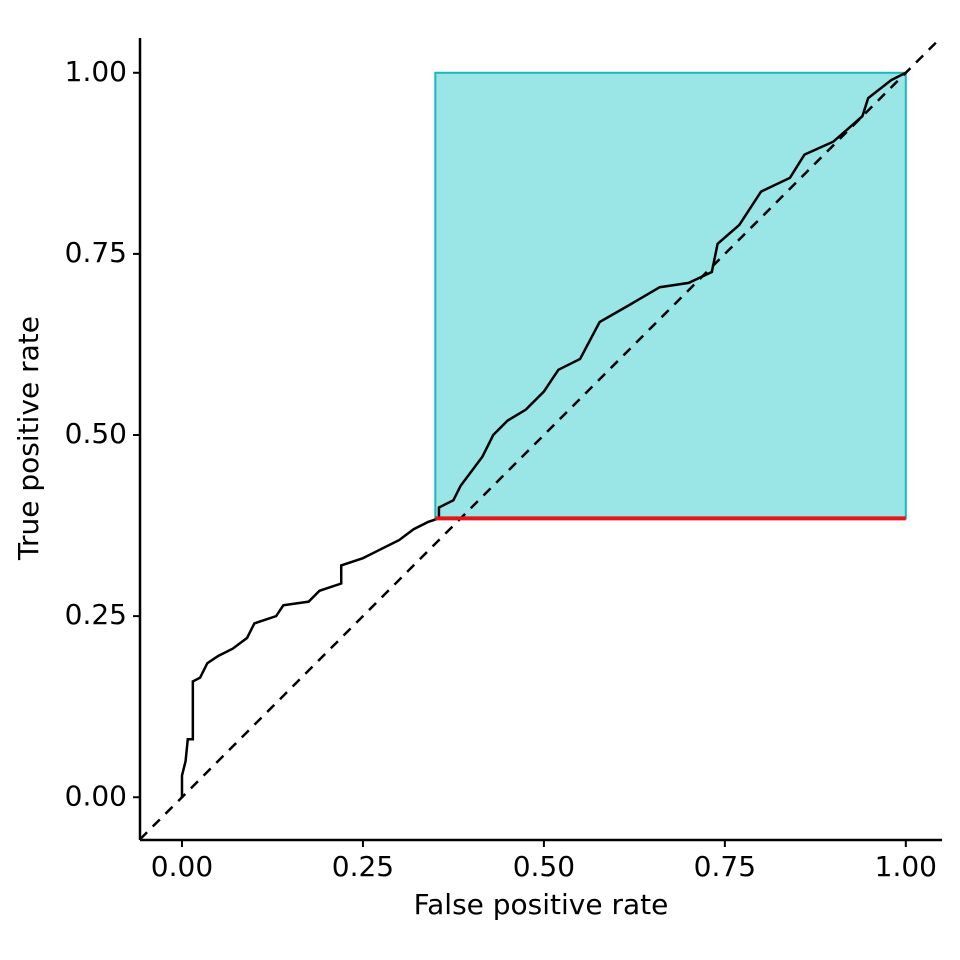  I want to click on y-tick-label: 0.75, so click(96, 252).